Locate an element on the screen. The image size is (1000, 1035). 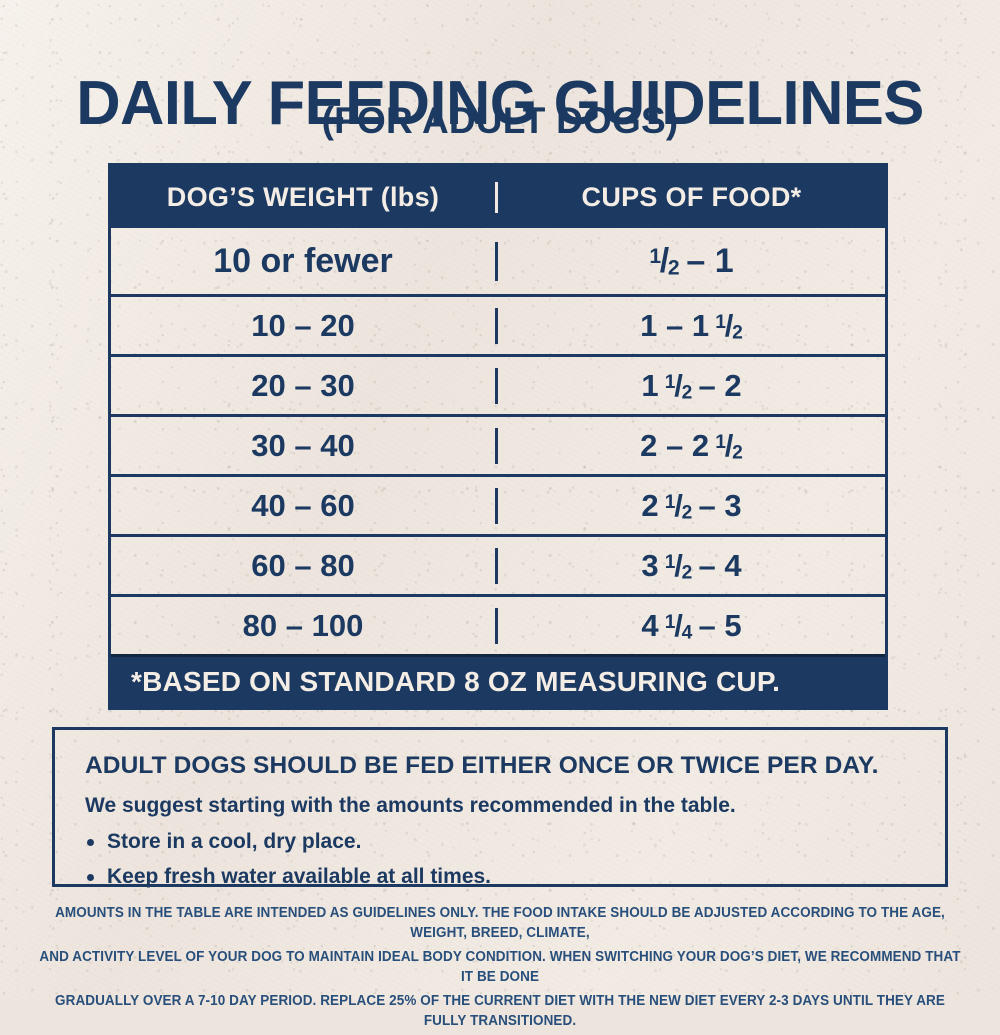
table-footnote-bar: *BASED ON STANDARD 8 OZ MEASURING CUP. is located at coordinates (498, 680).